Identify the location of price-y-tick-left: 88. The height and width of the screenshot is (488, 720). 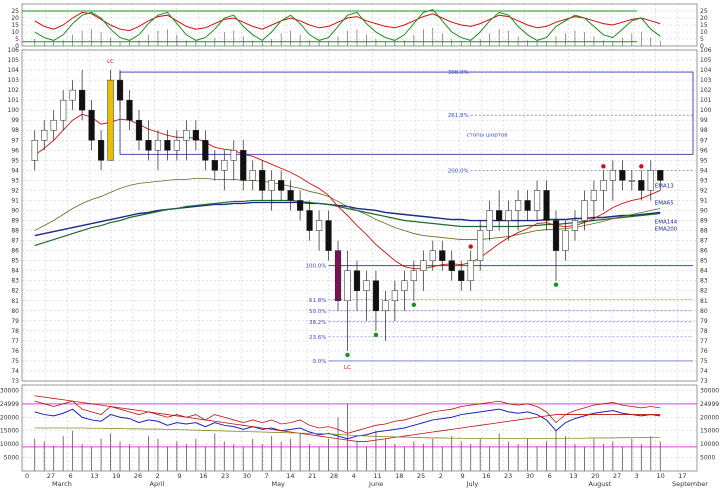
(15, 231).